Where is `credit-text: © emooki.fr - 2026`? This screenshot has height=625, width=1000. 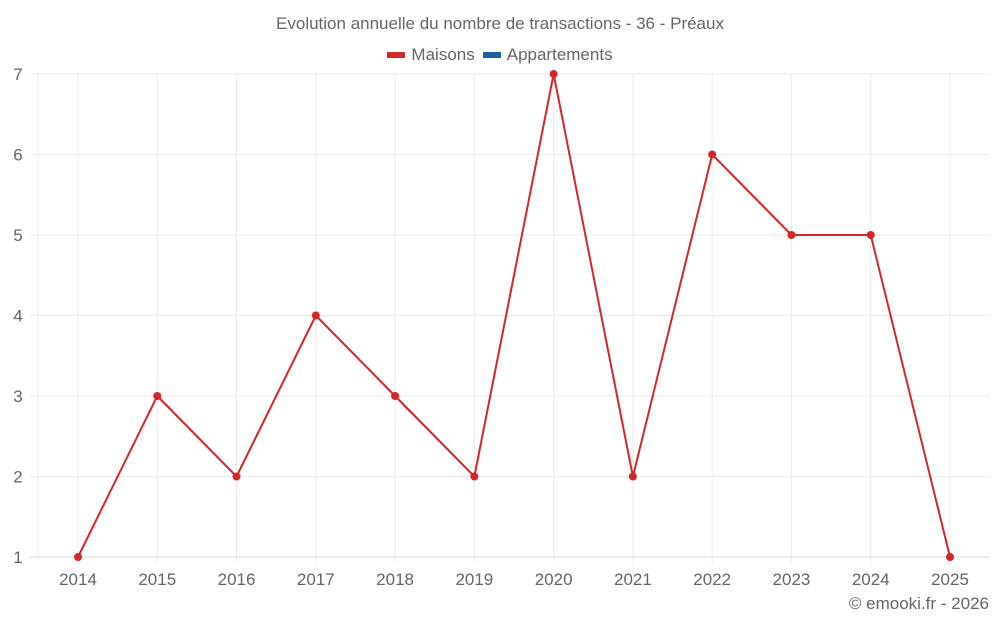
credit-text: © emooki.fr - 2026 is located at coordinates (918, 603).